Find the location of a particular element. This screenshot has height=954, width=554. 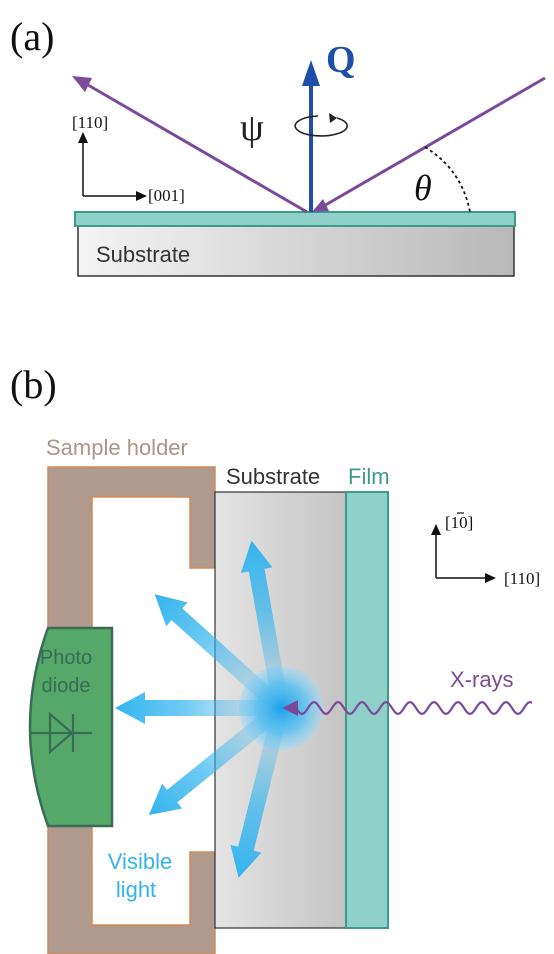

sample-holder-label: Sample holder is located at coordinates (117, 447).